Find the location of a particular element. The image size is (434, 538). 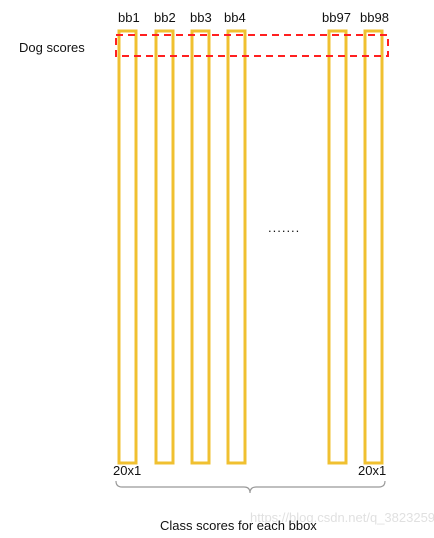

caption: Class scores for each bbox is located at coordinates (238, 525).